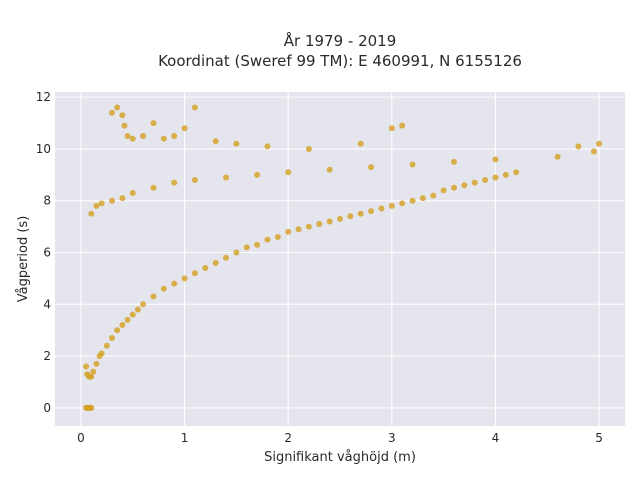 The width and height of the screenshot is (640, 480). What do you see at coordinates (47, 304) in the screenshot?
I see `y-tick-label: 4` at bounding box center [47, 304].